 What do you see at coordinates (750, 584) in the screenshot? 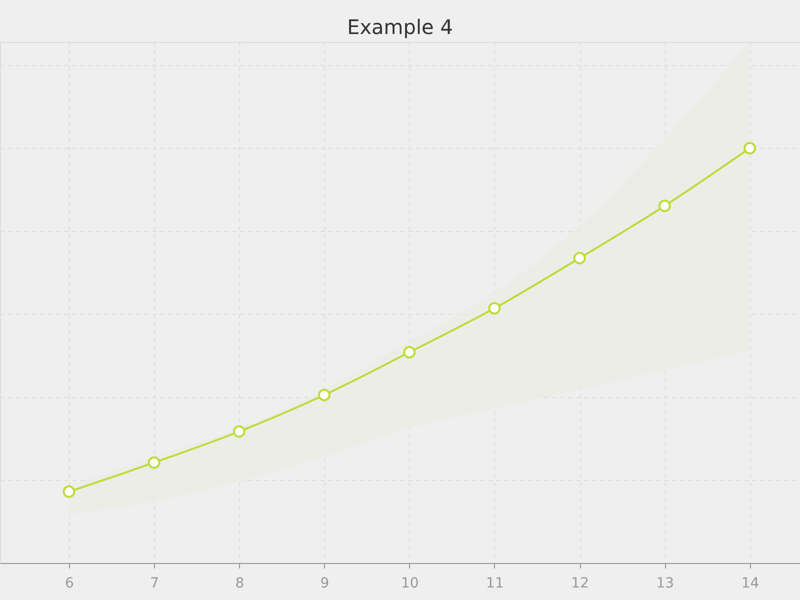
I see `x-tick-label: 14` at bounding box center [750, 584].